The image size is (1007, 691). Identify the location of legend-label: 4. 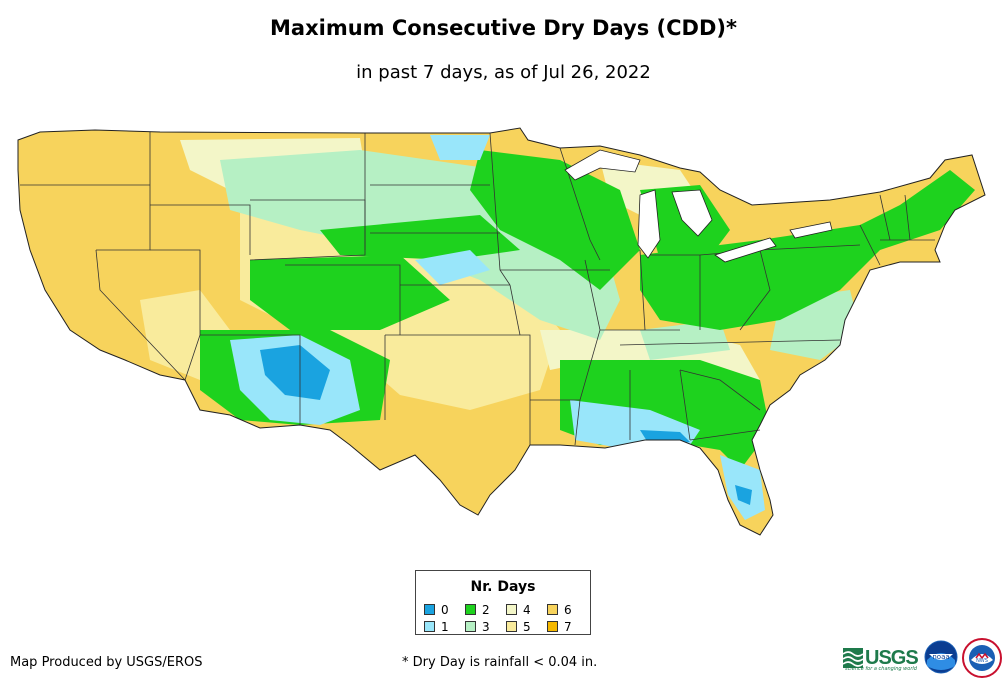
(527, 609).